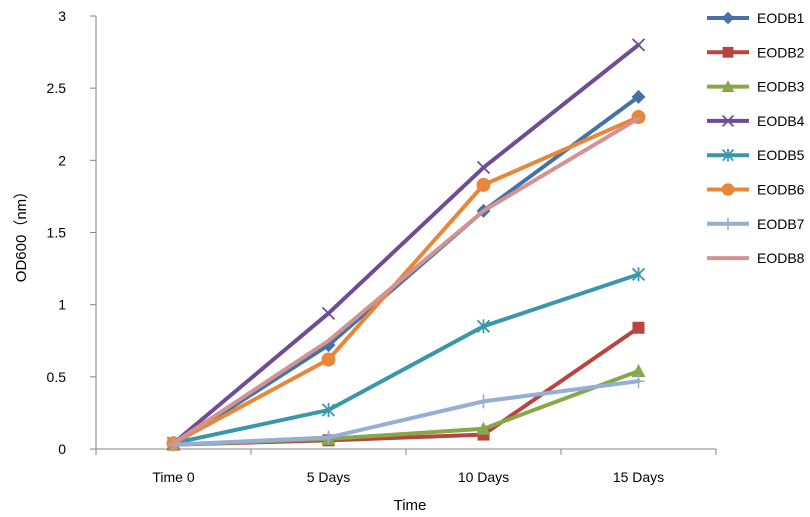  What do you see at coordinates (756, 138) in the screenshot?
I see `legend: EODB1 EODB2 EODB3 EODB4 EODB5 EODB6 EODB7 EODB8` at bounding box center [756, 138].